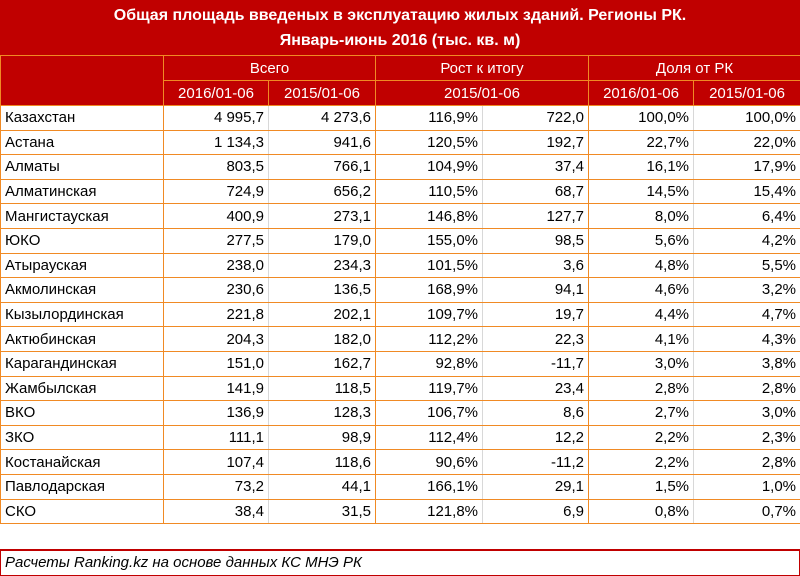 The image size is (800, 576). Describe the element at coordinates (322, 265) in the screenshot. I see `total-2015: 234,3` at that location.